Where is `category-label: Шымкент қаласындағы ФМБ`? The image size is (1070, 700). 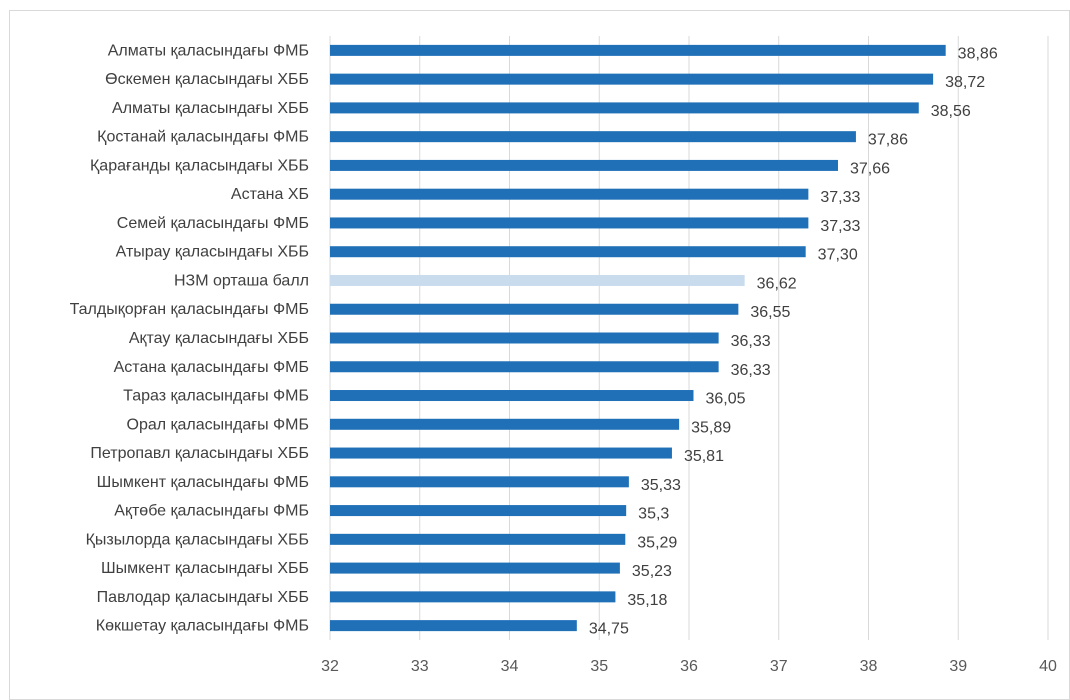
category-label: Шымкент қаласындағы ФМБ is located at coordinates (203, 482).